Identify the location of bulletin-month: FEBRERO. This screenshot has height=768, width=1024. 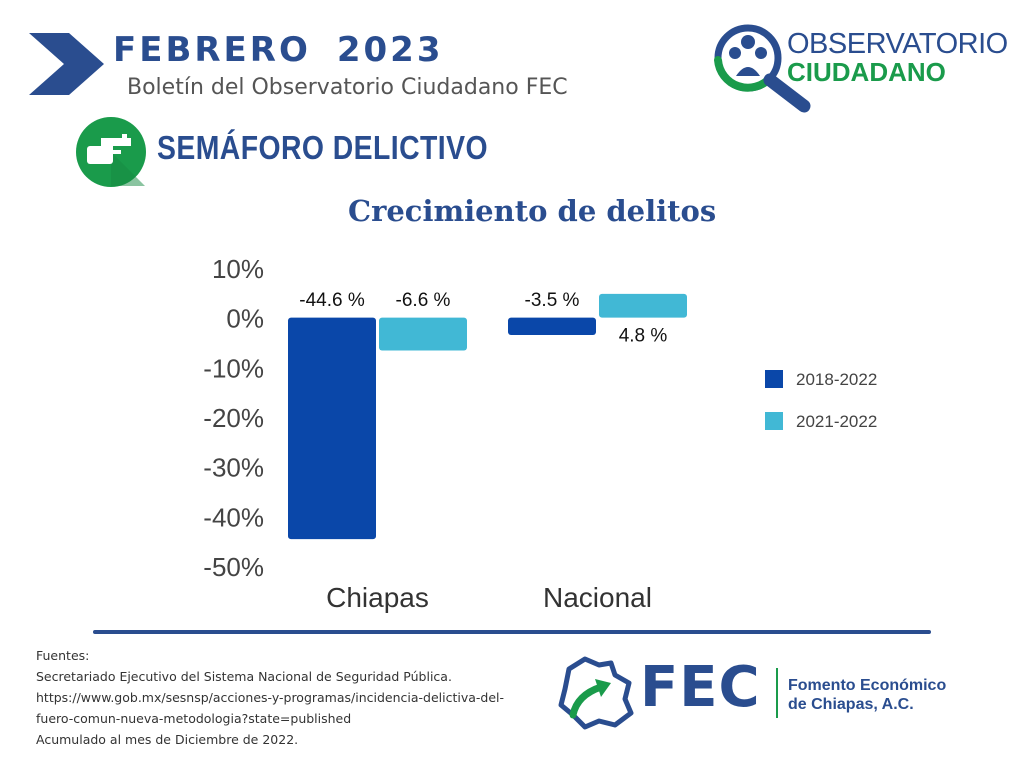
(212, 50).